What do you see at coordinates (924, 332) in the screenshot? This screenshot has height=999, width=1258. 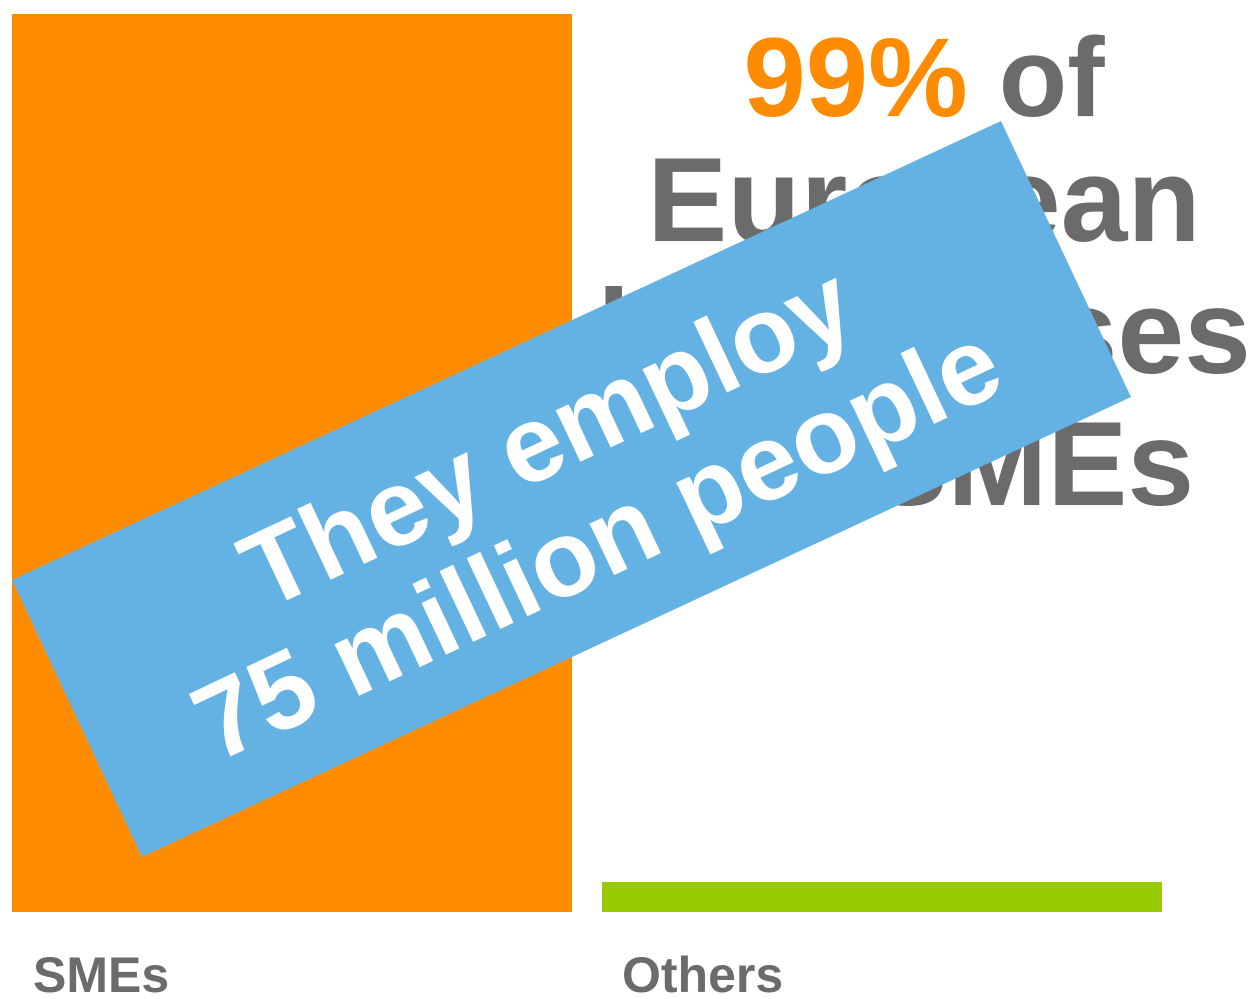 I see `headline-line-3: businesses` at bounding box center [924, 332].